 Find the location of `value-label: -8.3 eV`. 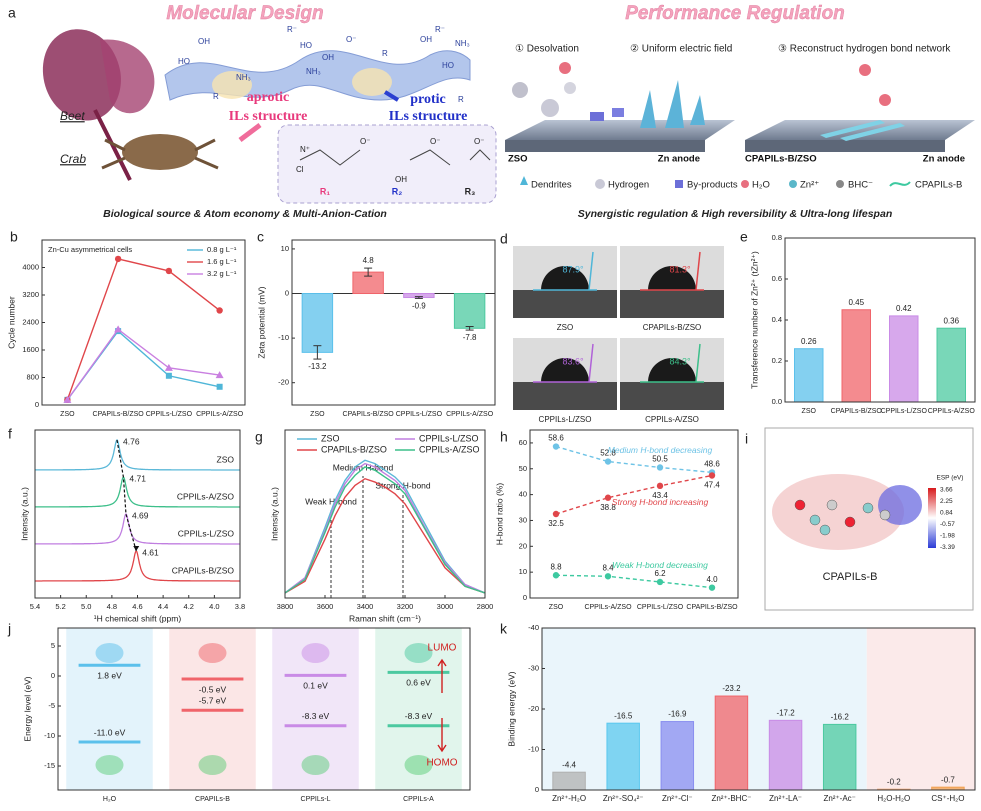

value-label: -8.3 eV is located at coordinates (419, 716).